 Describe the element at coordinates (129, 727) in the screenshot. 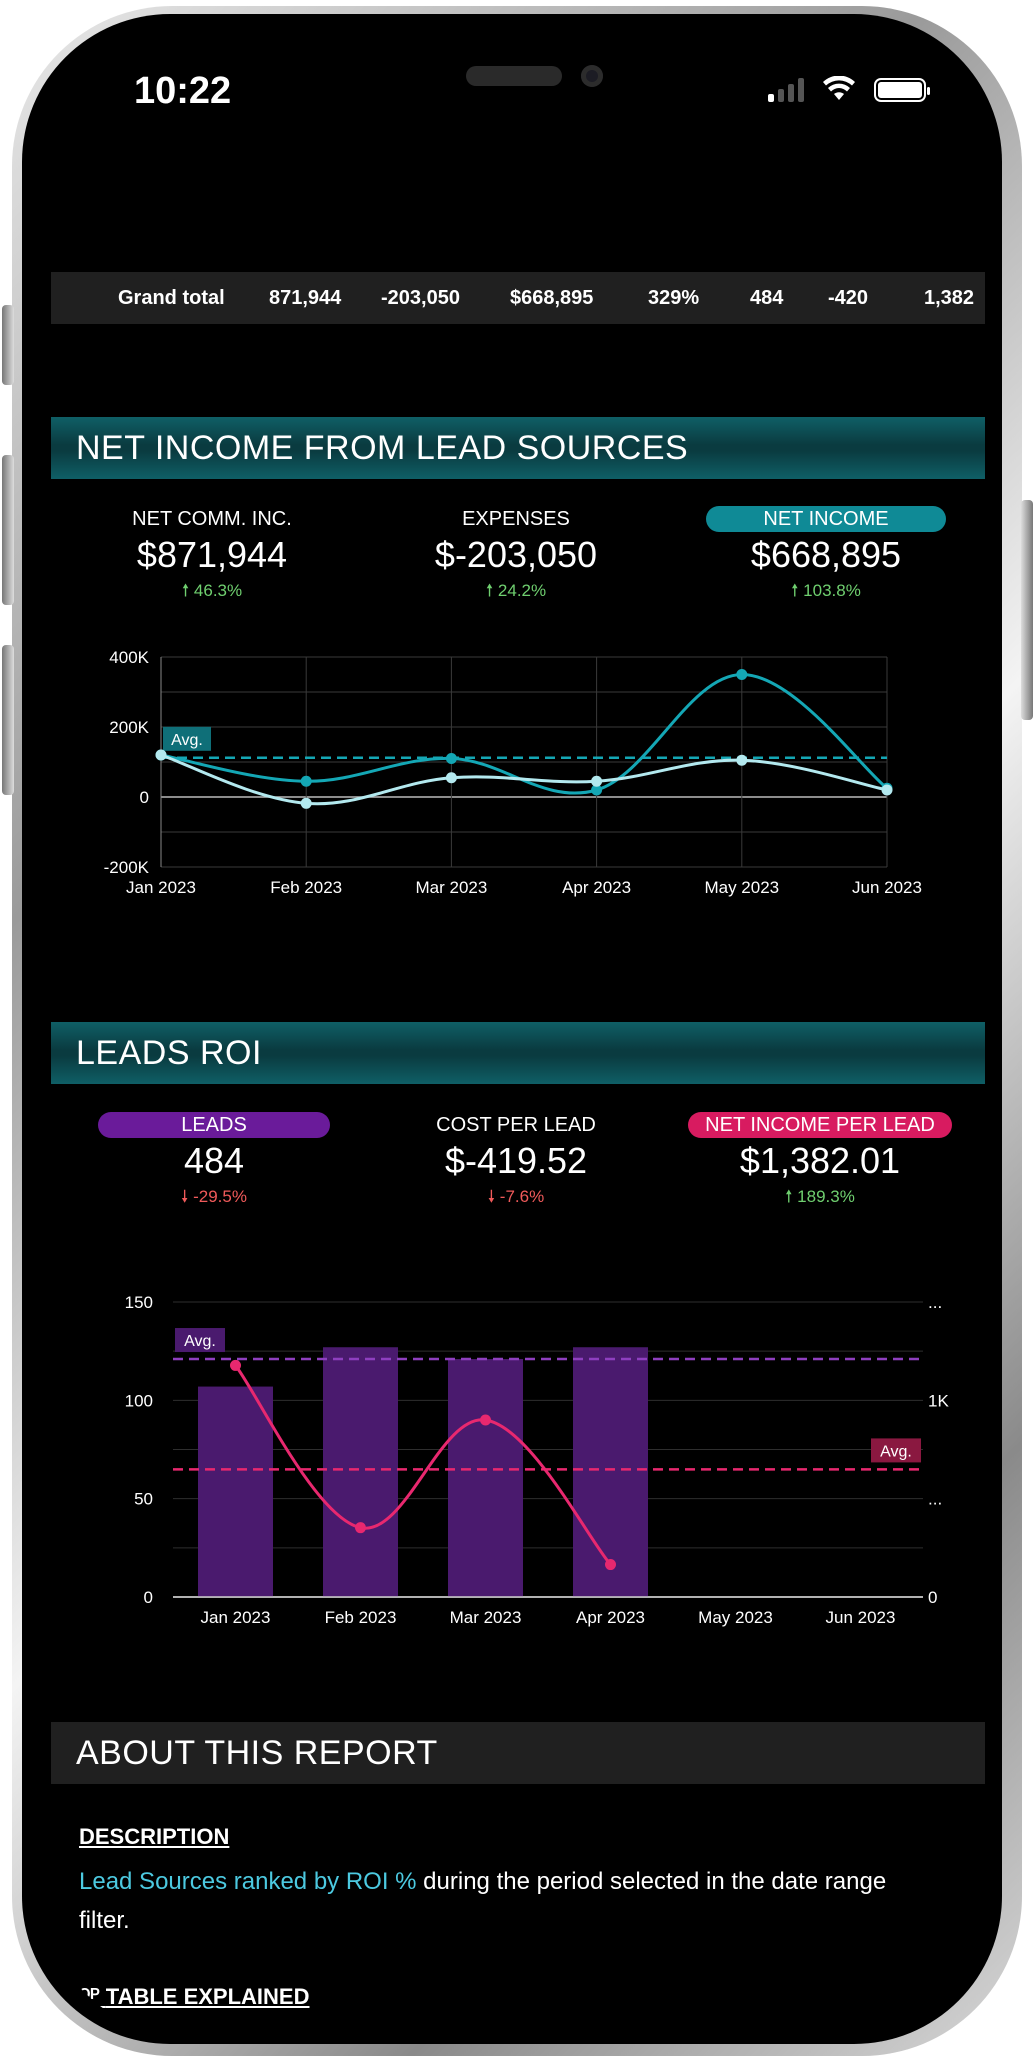

I see `y-tick-label: 200K` at that location.